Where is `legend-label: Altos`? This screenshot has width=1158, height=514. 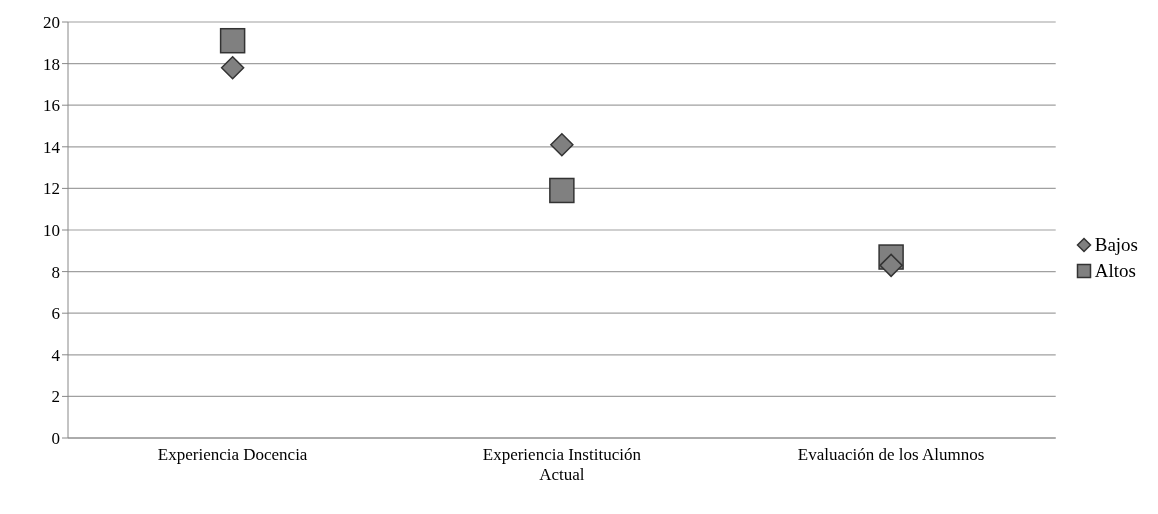
legend-label: Altos is located at coordinates (1115, 271).